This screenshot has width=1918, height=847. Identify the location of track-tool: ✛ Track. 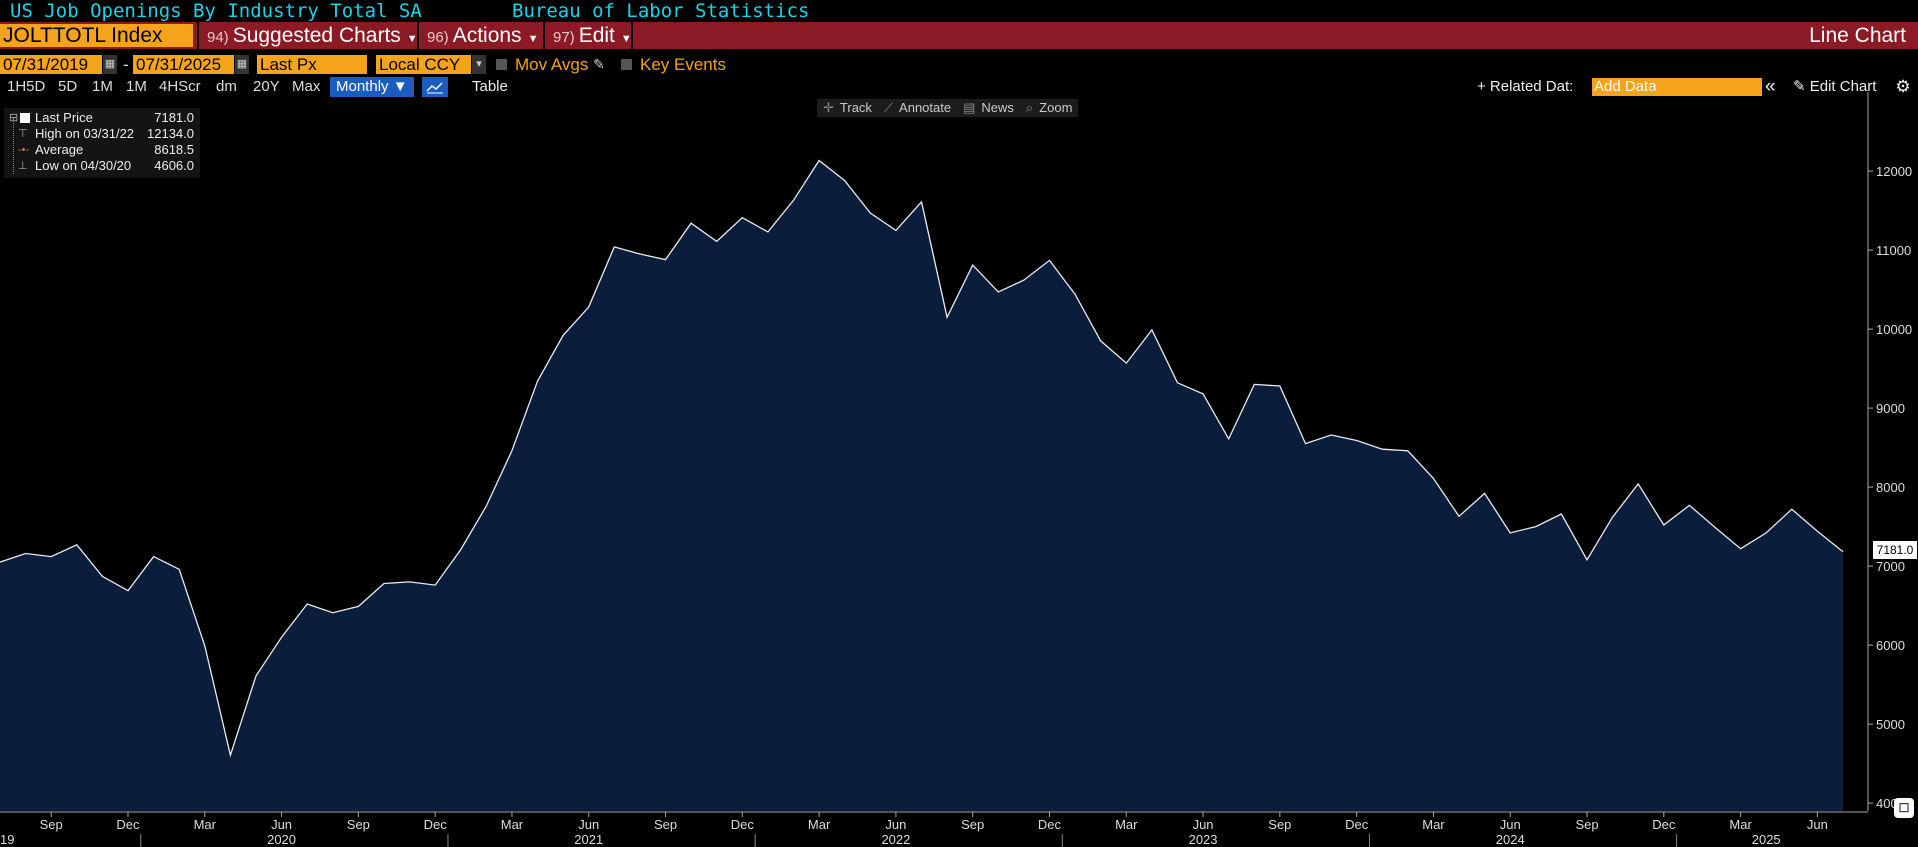
(847, 108).